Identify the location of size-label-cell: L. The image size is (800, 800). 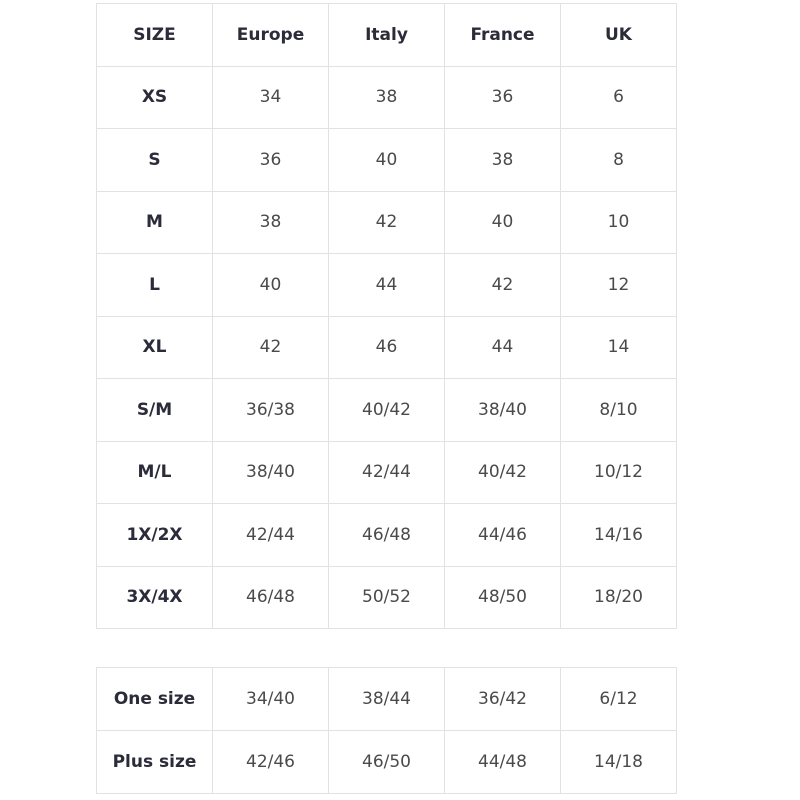
(154, 285).